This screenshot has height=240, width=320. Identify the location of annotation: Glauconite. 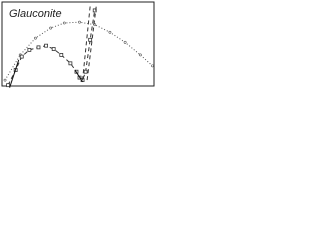
(35, 14).